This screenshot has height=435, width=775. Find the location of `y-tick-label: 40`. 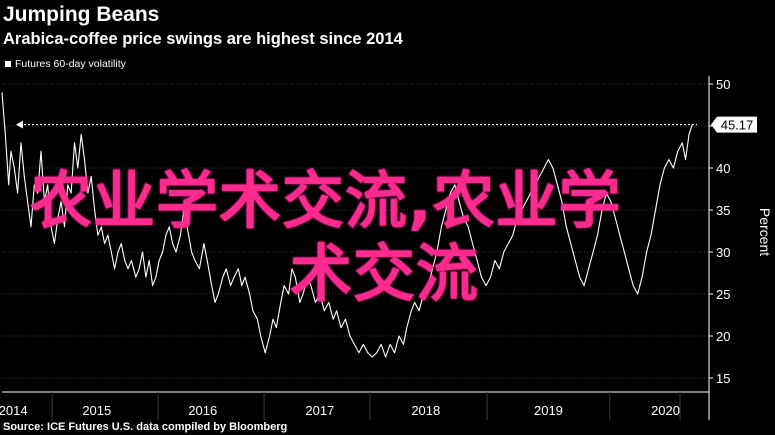

y-tick-label: 40 is located at coordinates (723, 168).